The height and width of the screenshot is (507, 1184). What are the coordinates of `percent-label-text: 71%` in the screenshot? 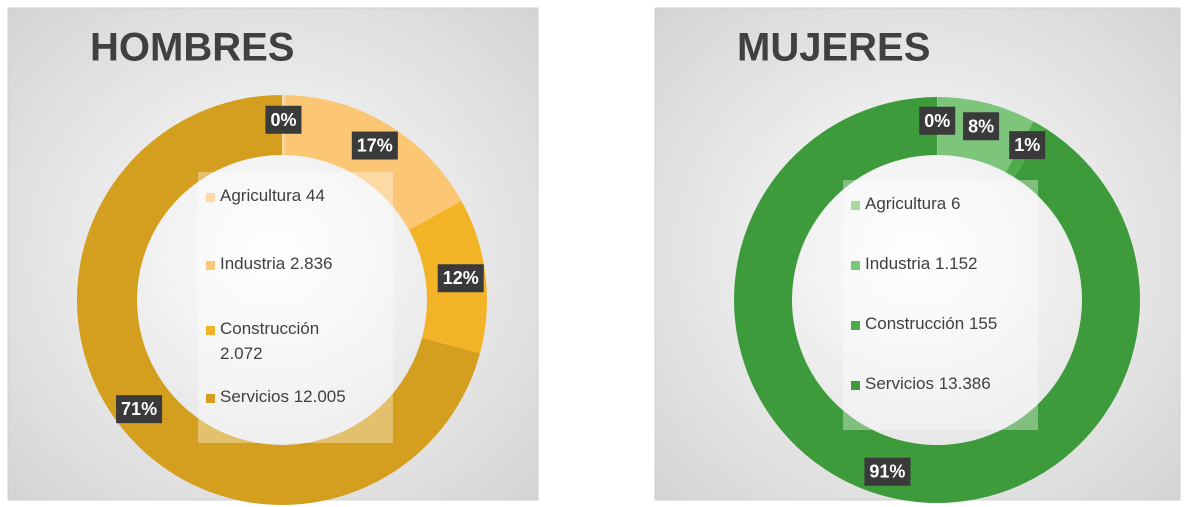 It's located at (139, 409).